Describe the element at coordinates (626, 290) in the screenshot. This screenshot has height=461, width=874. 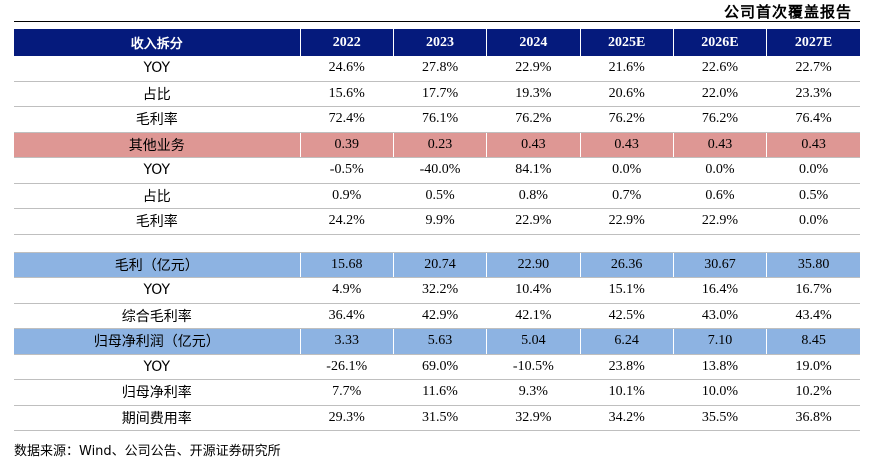
I see `value-cell: 15.1%` at that location.